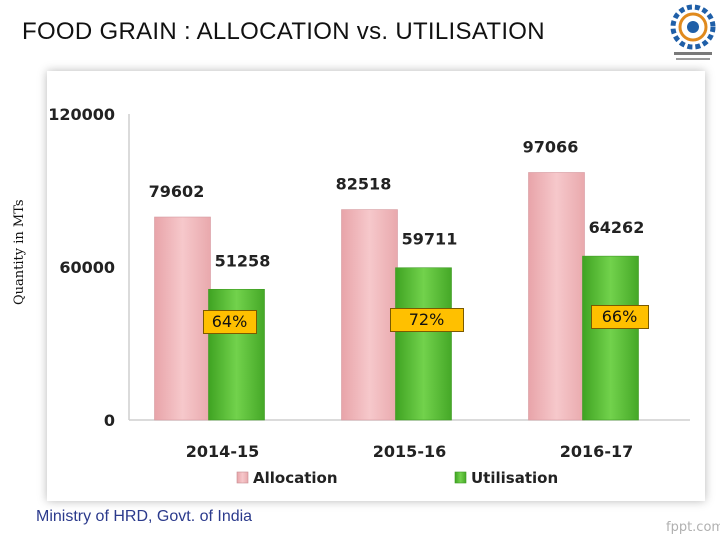 Image resolution: width=720 pixels, height=540 pixels. Describe the element at coordinates (19, 252) in the screenshot. I see `y-axis-label: Quantity in MTs` at that location.